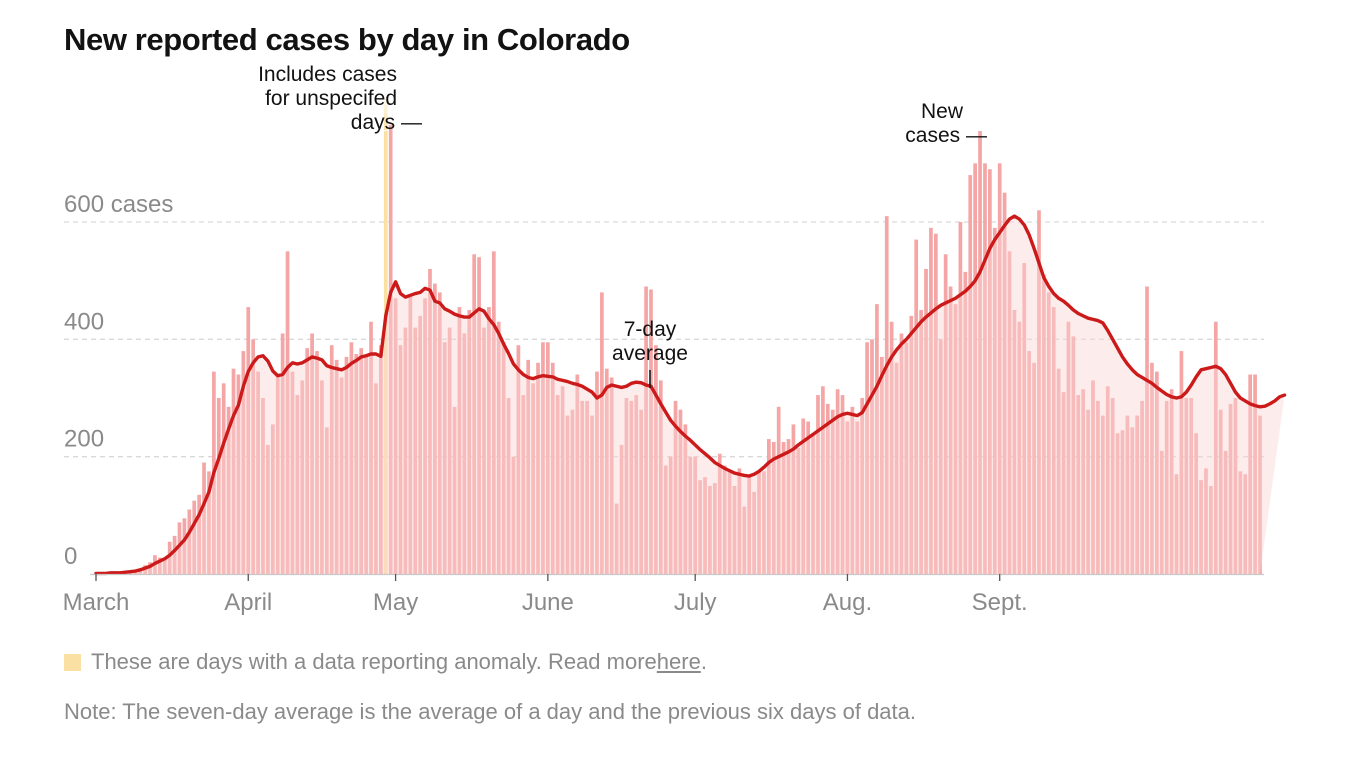  Describe the element at coordinates (395, 602) in the screenshot. I see `x-tick-label: May` at that location.